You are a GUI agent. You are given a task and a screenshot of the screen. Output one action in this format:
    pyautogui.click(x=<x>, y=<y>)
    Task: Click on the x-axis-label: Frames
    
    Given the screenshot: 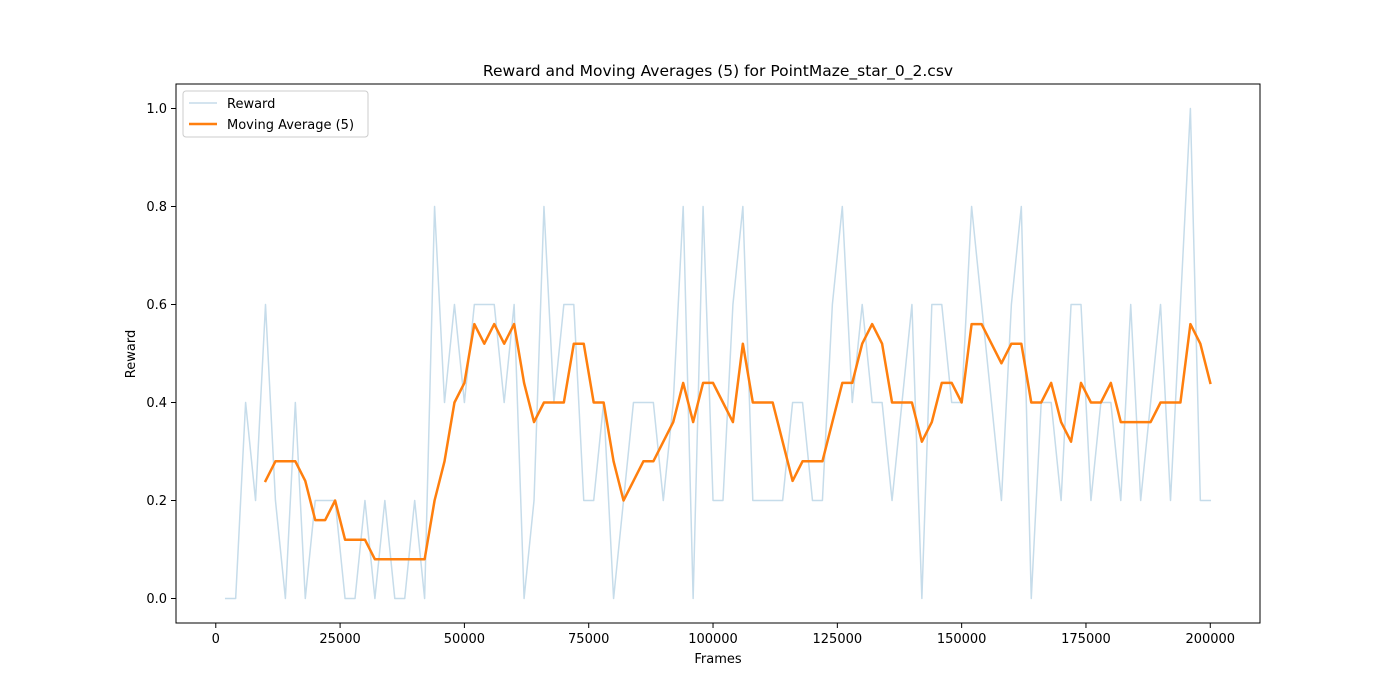 What is the action you would take?
    pyautogui.click(x=718, y=659)
    